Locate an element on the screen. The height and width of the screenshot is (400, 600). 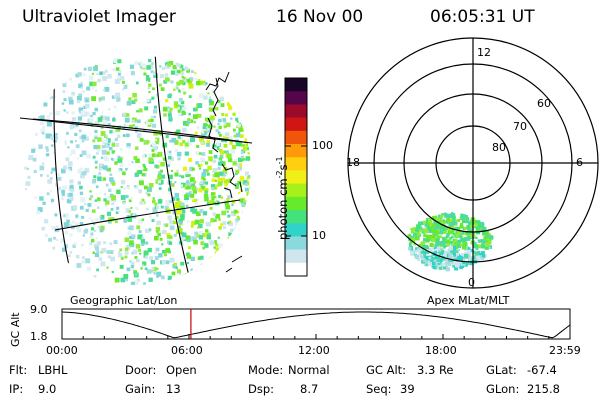
date-label: 16 Nov 00 is located at coordinates (320, 17).